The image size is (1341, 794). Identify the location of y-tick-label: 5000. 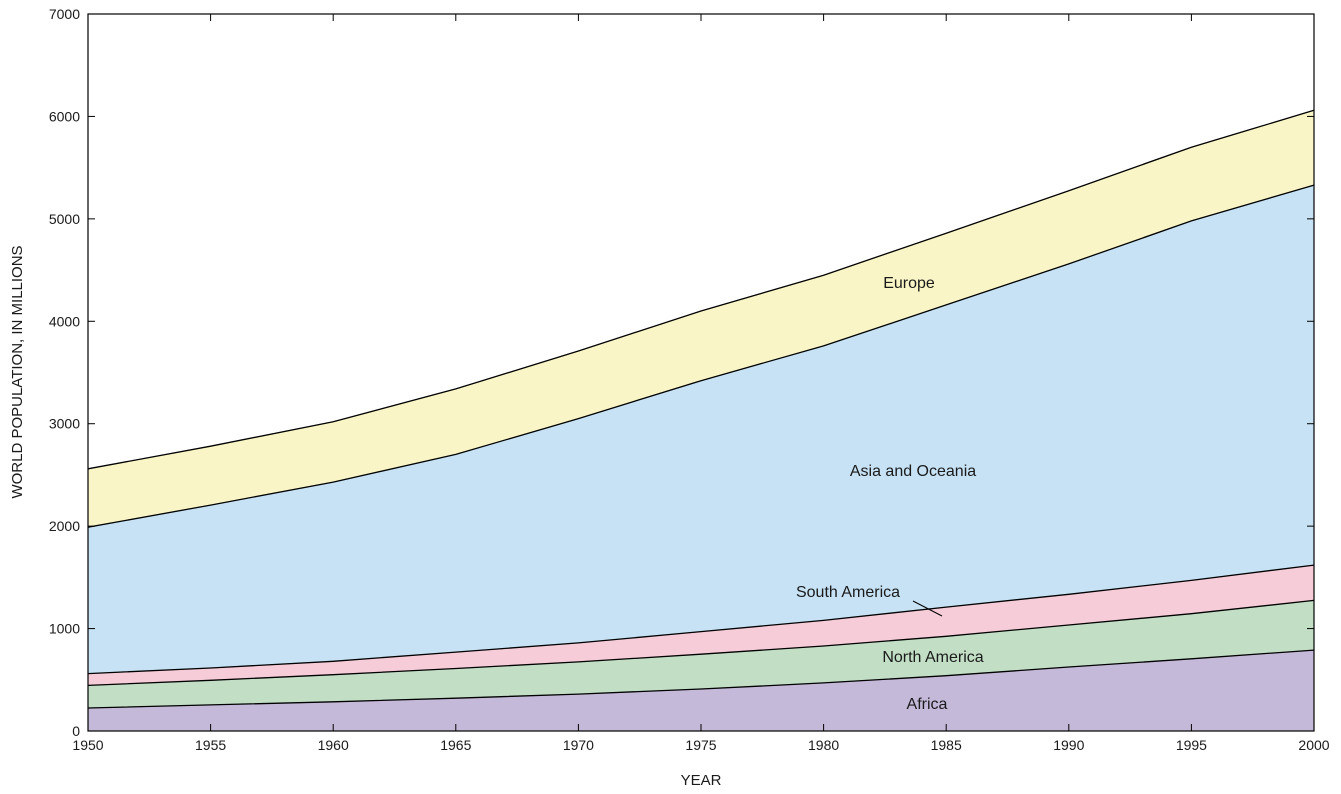
(64, 219).